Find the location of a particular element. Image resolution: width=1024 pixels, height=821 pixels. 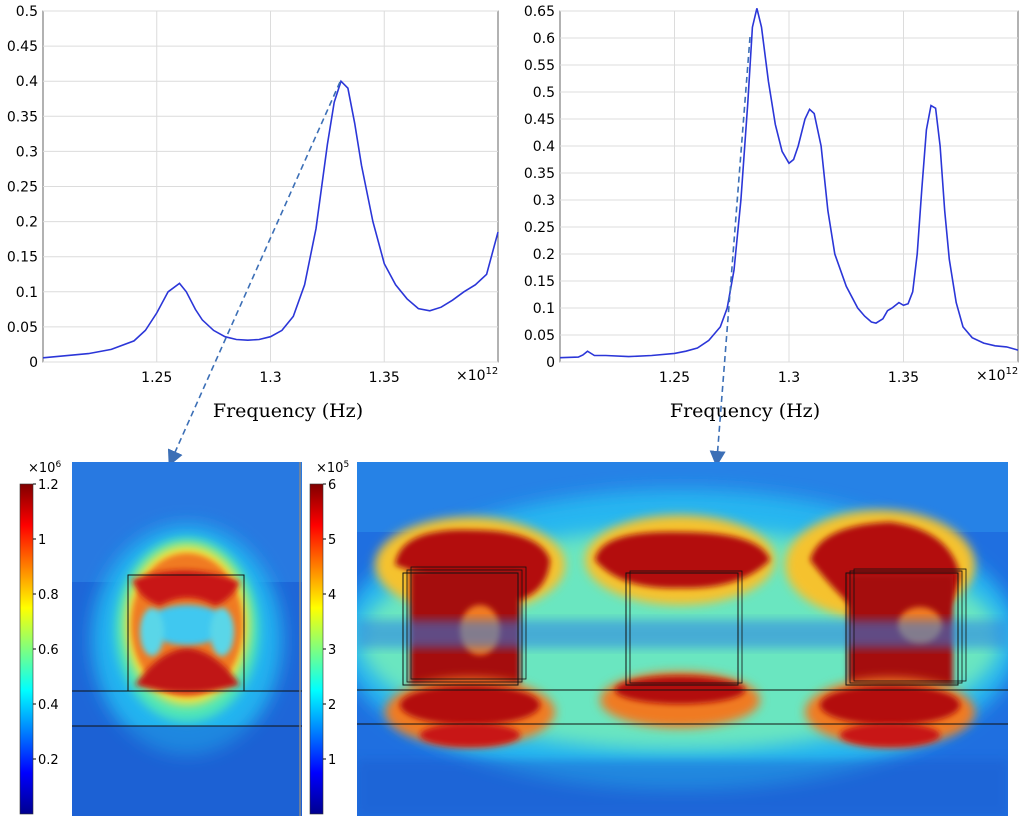

colorbar-left: ×10⁶ 0.2 0.4 0.6 0.8 1 1.2 is located at coordinates (40, 637).